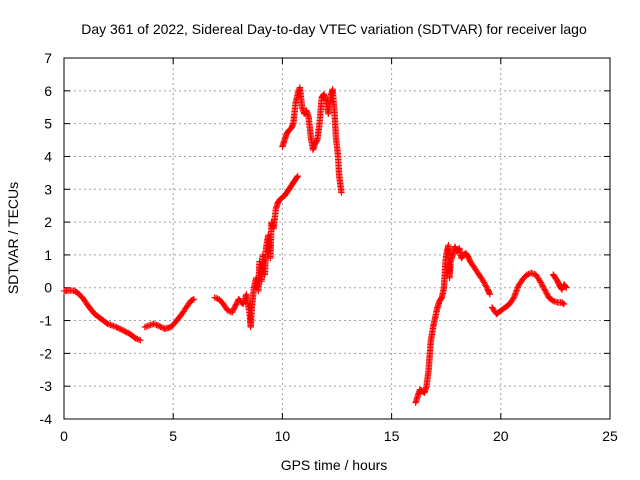 The height and width of the screenshot is (480, 640). What do you see at coordinates (46, 321) in the screenshot?
I see `y-tick-label: -1` at bounding box center [46, 321].